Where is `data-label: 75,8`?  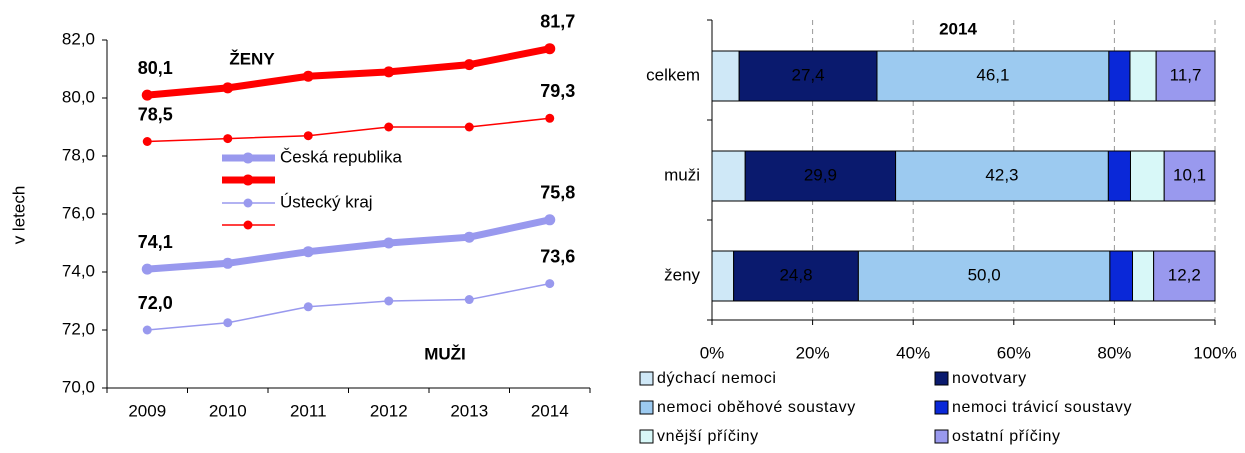 data-label: 75,8 is located at coordinates (557, 193).